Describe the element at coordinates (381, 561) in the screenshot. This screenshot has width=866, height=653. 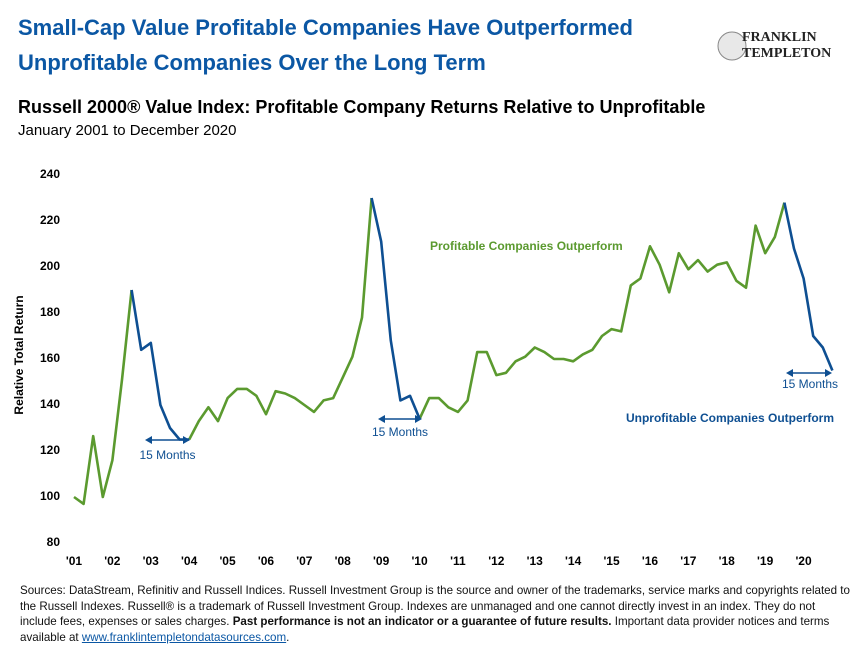
I see `x-tick-label: '09` at that location.